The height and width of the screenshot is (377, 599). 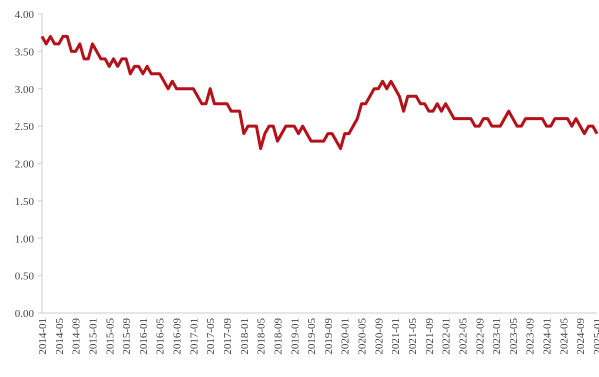 What do you see at coordinates (25, 15) in the screenshot?
I see `y-tick-label: 4.00` at bounding box center [25, 15].